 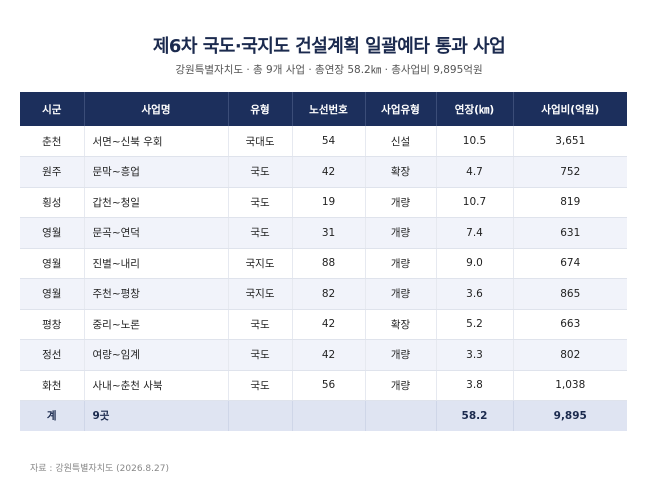 I want to click on cell-cost: 802, so click(x=570, y=355).